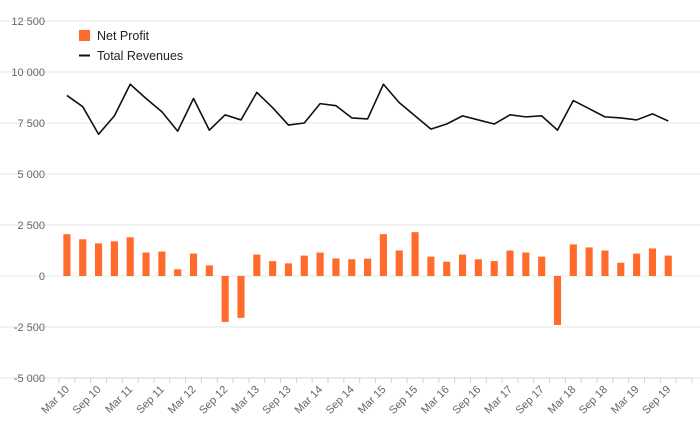 This screenshot has height=433, width=700. I want to click on y-tick-label: -5 000, so click(29, 379).